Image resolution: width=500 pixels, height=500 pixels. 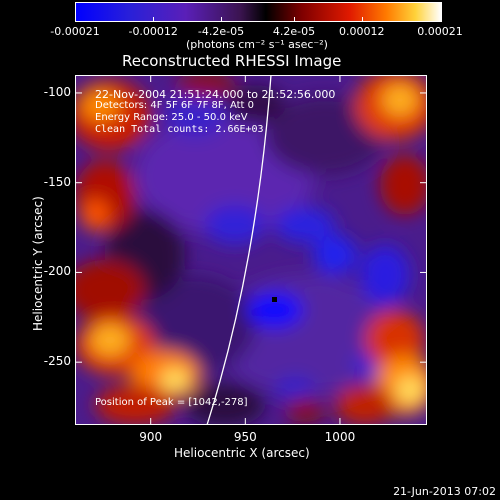 What do you see at coordinates (179, 129) in the screenshot?
I see `info-line-counts: Clean Total counts: 2.66E+03` at bounding box center [179, 129].